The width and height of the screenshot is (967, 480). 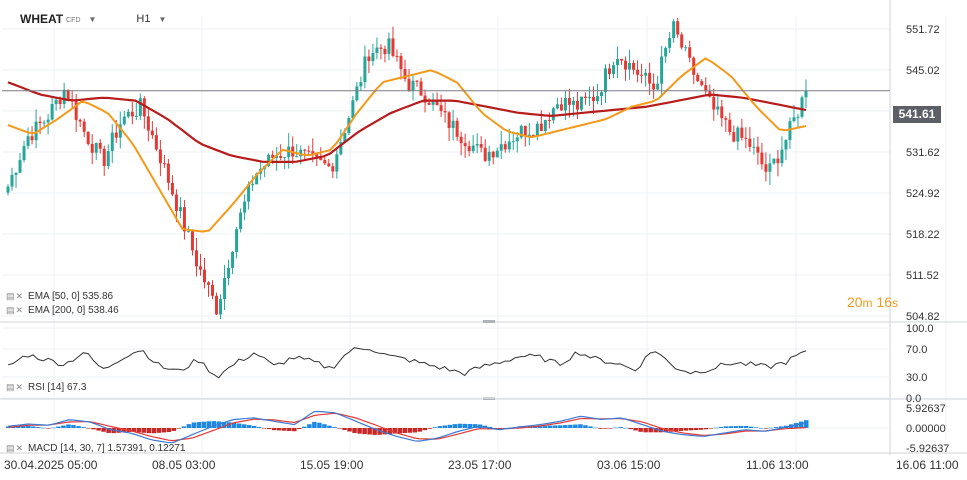 What do you see at coordinates (927, 465) in the screenshot?
I see `time-axis-label: 16.06 11:00` at bounding box center [927, 465].